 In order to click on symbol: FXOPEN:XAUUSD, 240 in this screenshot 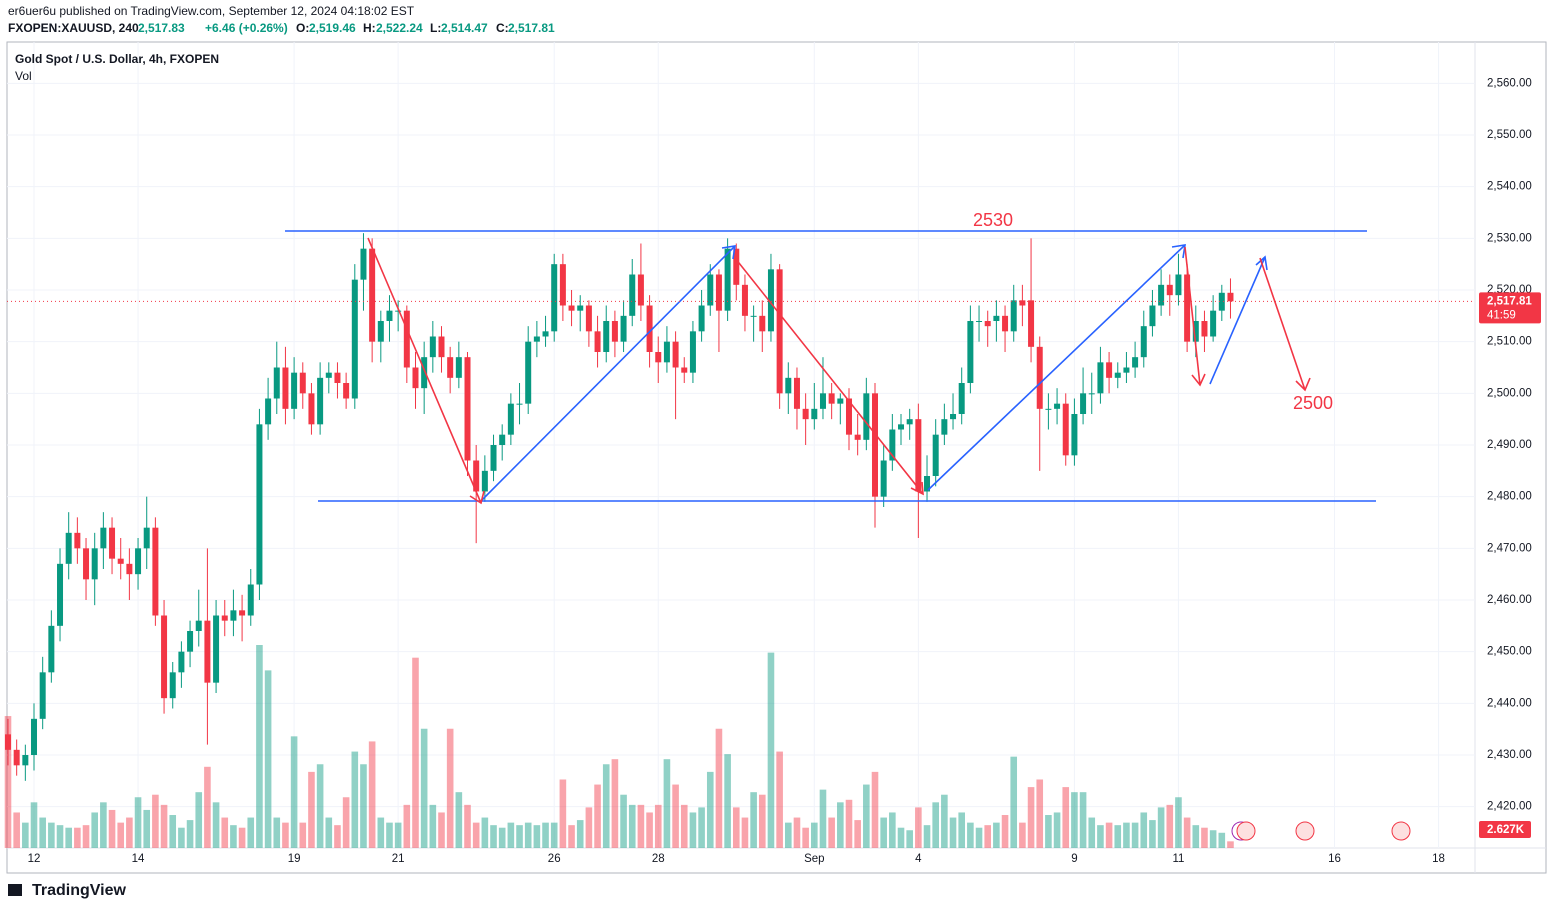, I will do `click(73, 28)`.